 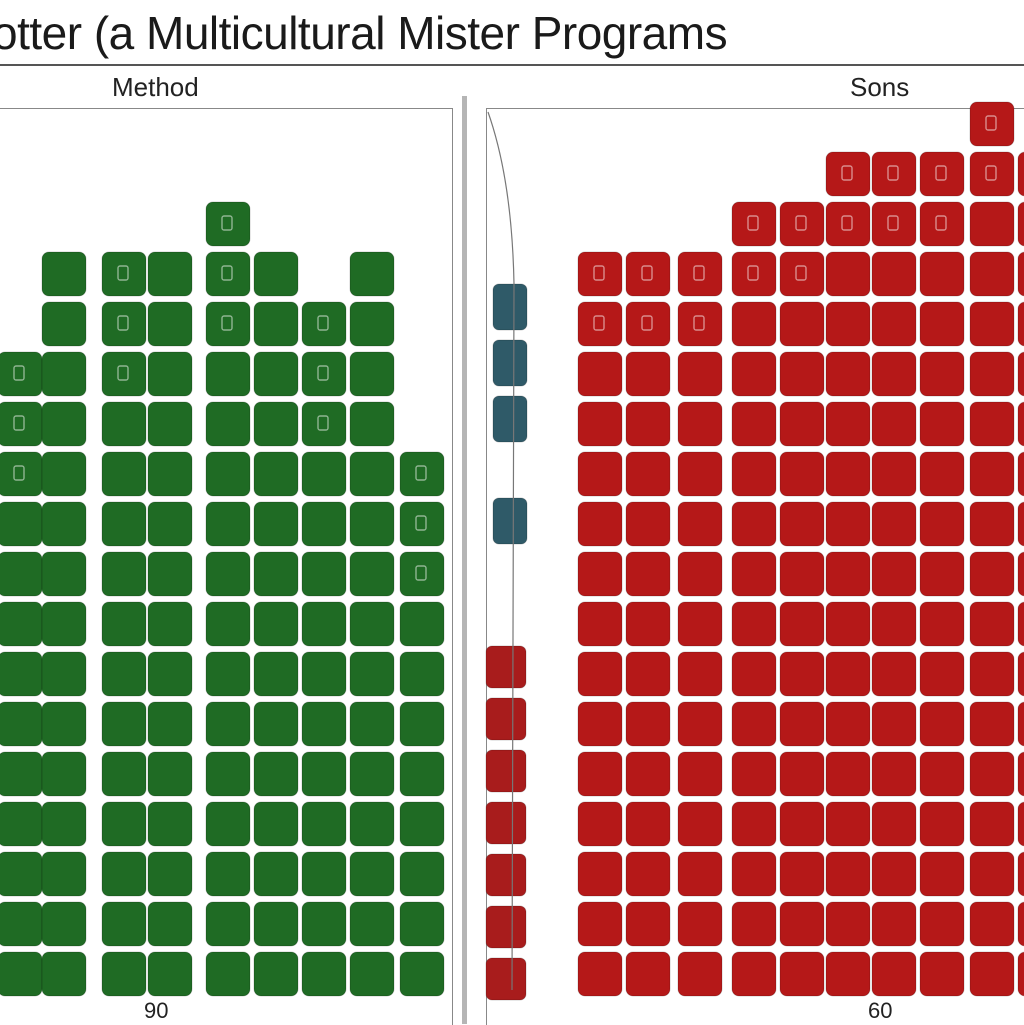 I want to click on left-panel-tick-label: 90, so click(x=156, y=1010).